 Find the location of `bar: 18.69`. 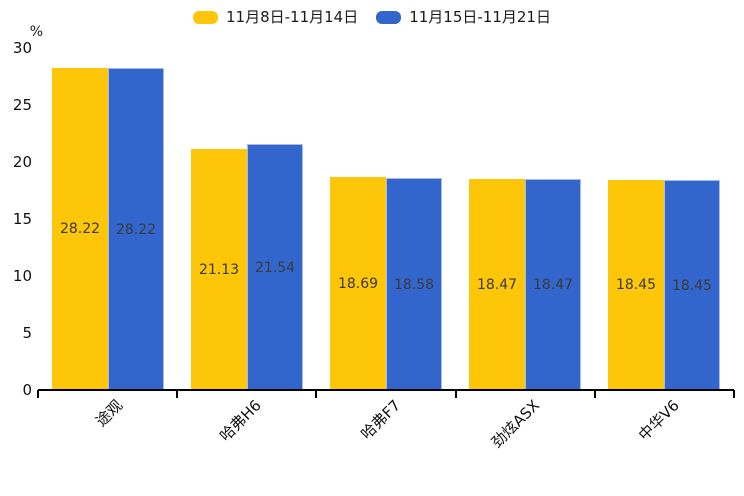

bar: 18.69 is located at coordinates (358, 283).